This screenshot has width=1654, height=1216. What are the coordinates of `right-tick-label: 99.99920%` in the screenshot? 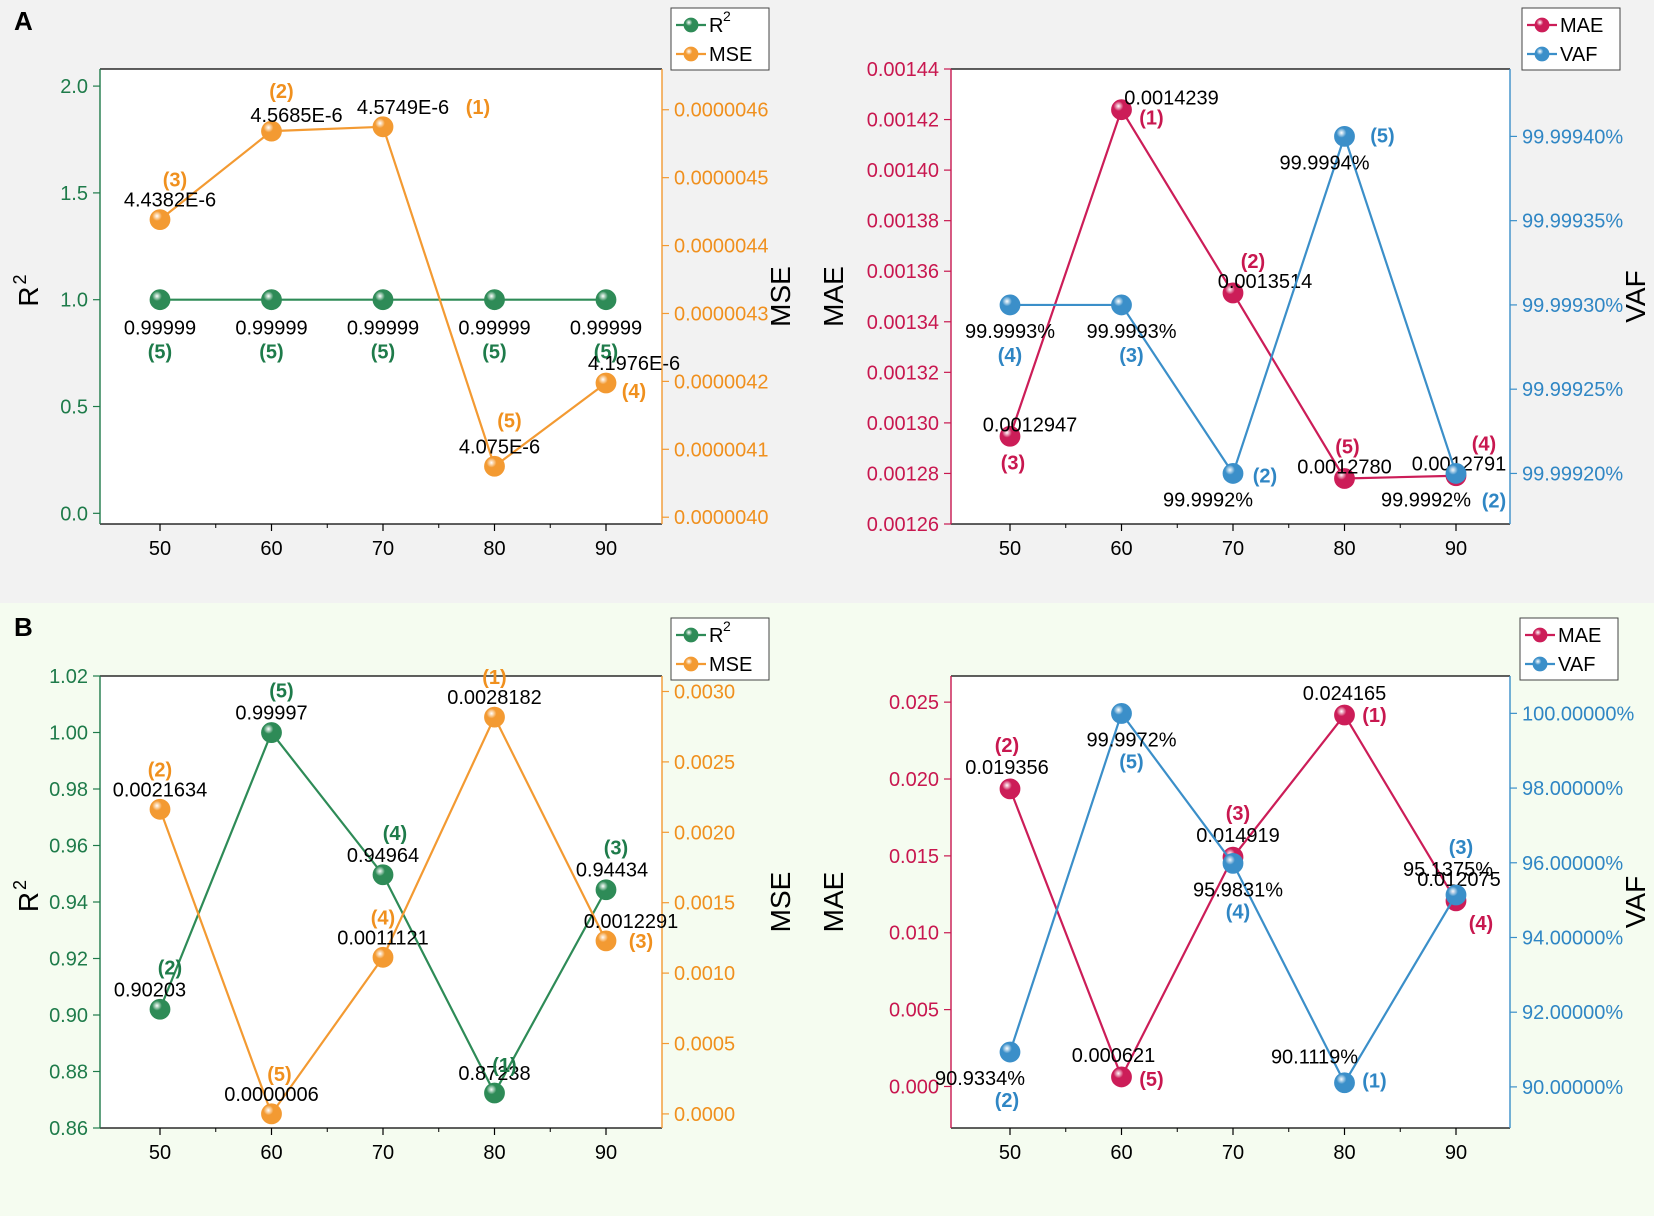 It's located at (1572, 474).